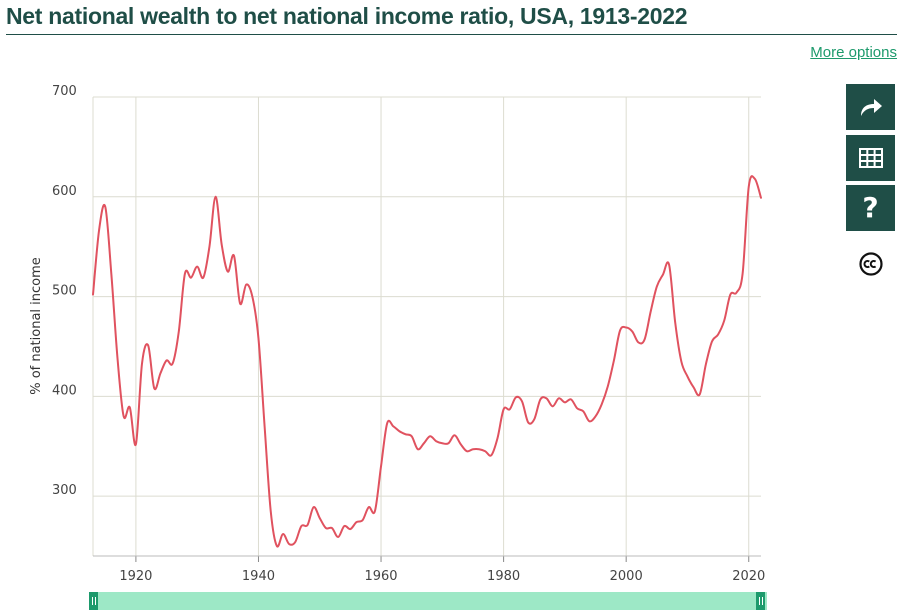 This screenshot has height=612, width=897. I want to click on share-button, so click(870, 107).